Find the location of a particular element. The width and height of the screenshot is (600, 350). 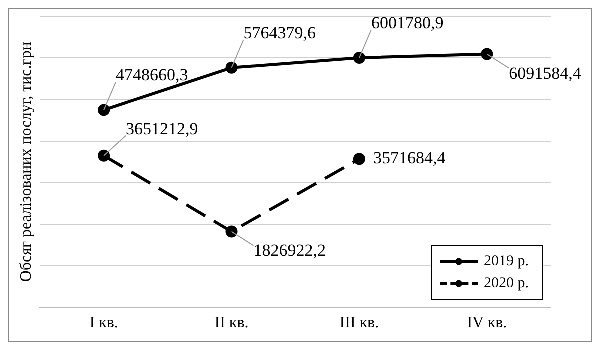

x-tick-label: IV кв. is located at coordinates (487, 323).